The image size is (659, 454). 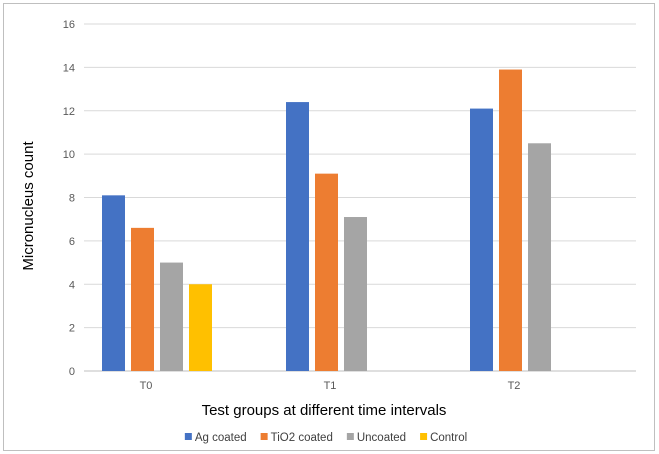 What do you see at coordinates (514, 386) in the screenshot?
I see `x-tick-label: T2` at bounding box center [514, 386].